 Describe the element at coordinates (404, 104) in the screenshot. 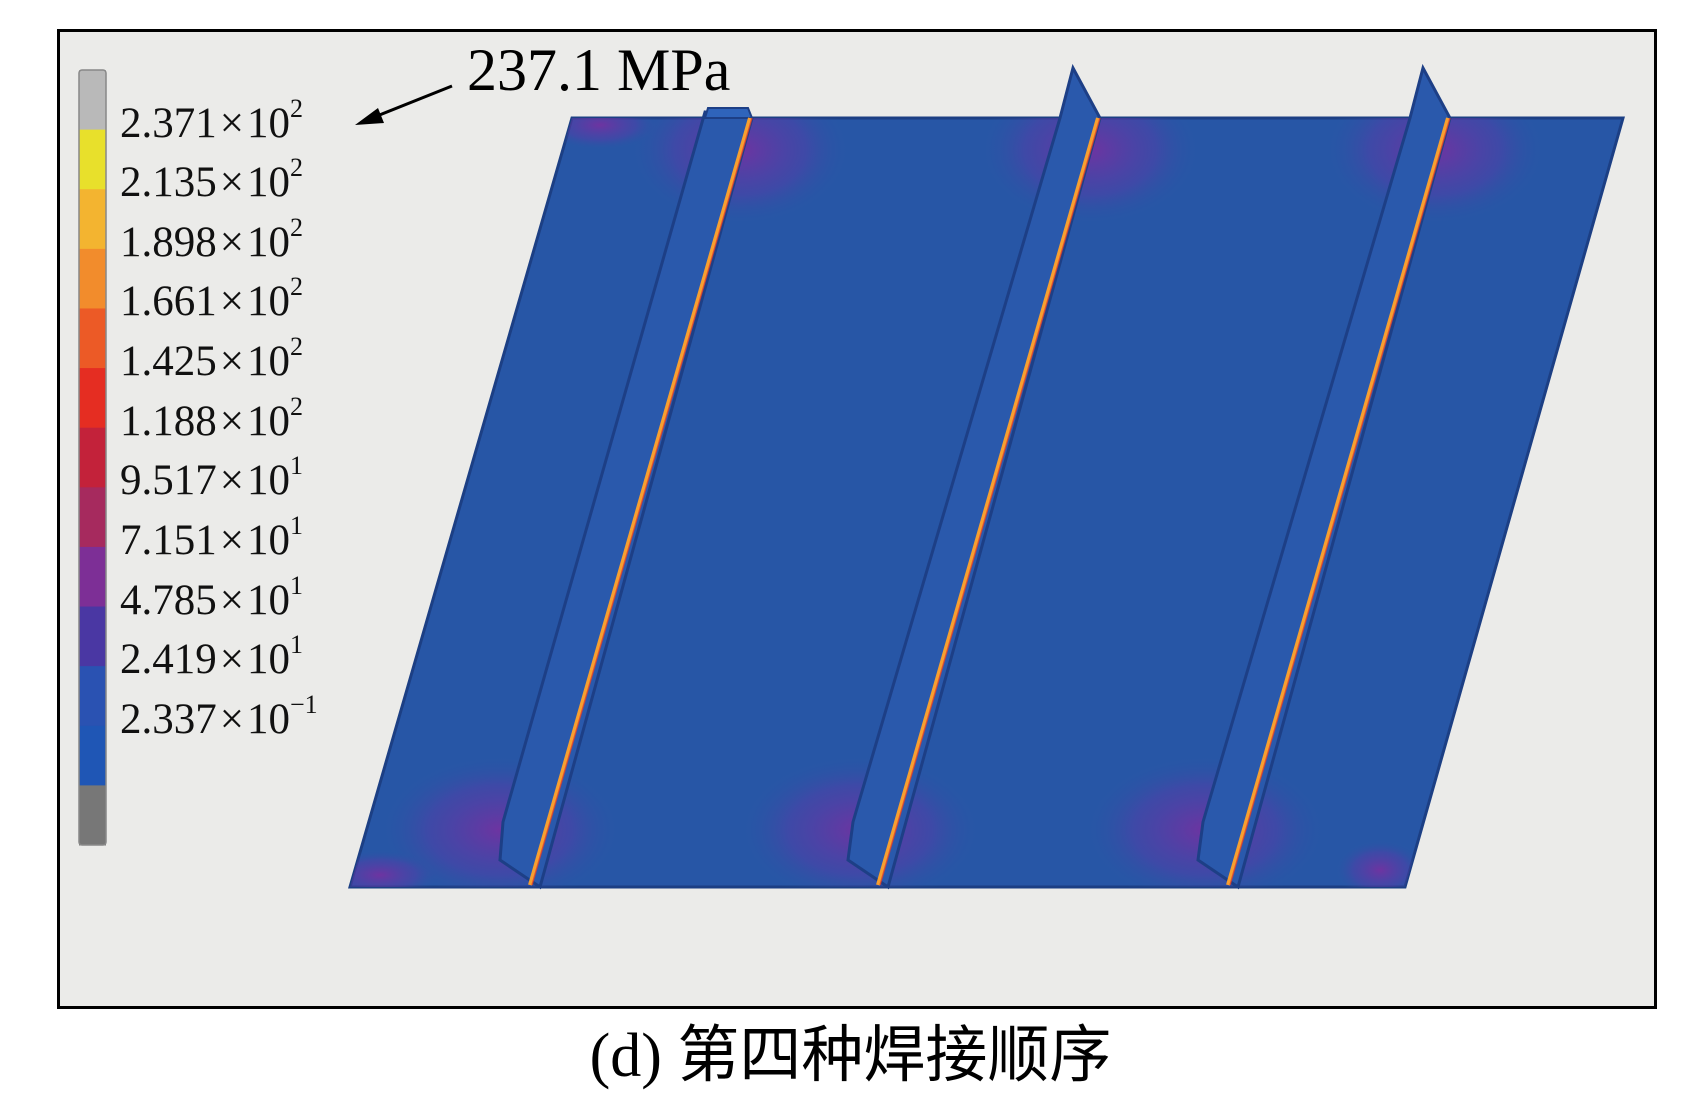

I see `callout-arrow` at that location.